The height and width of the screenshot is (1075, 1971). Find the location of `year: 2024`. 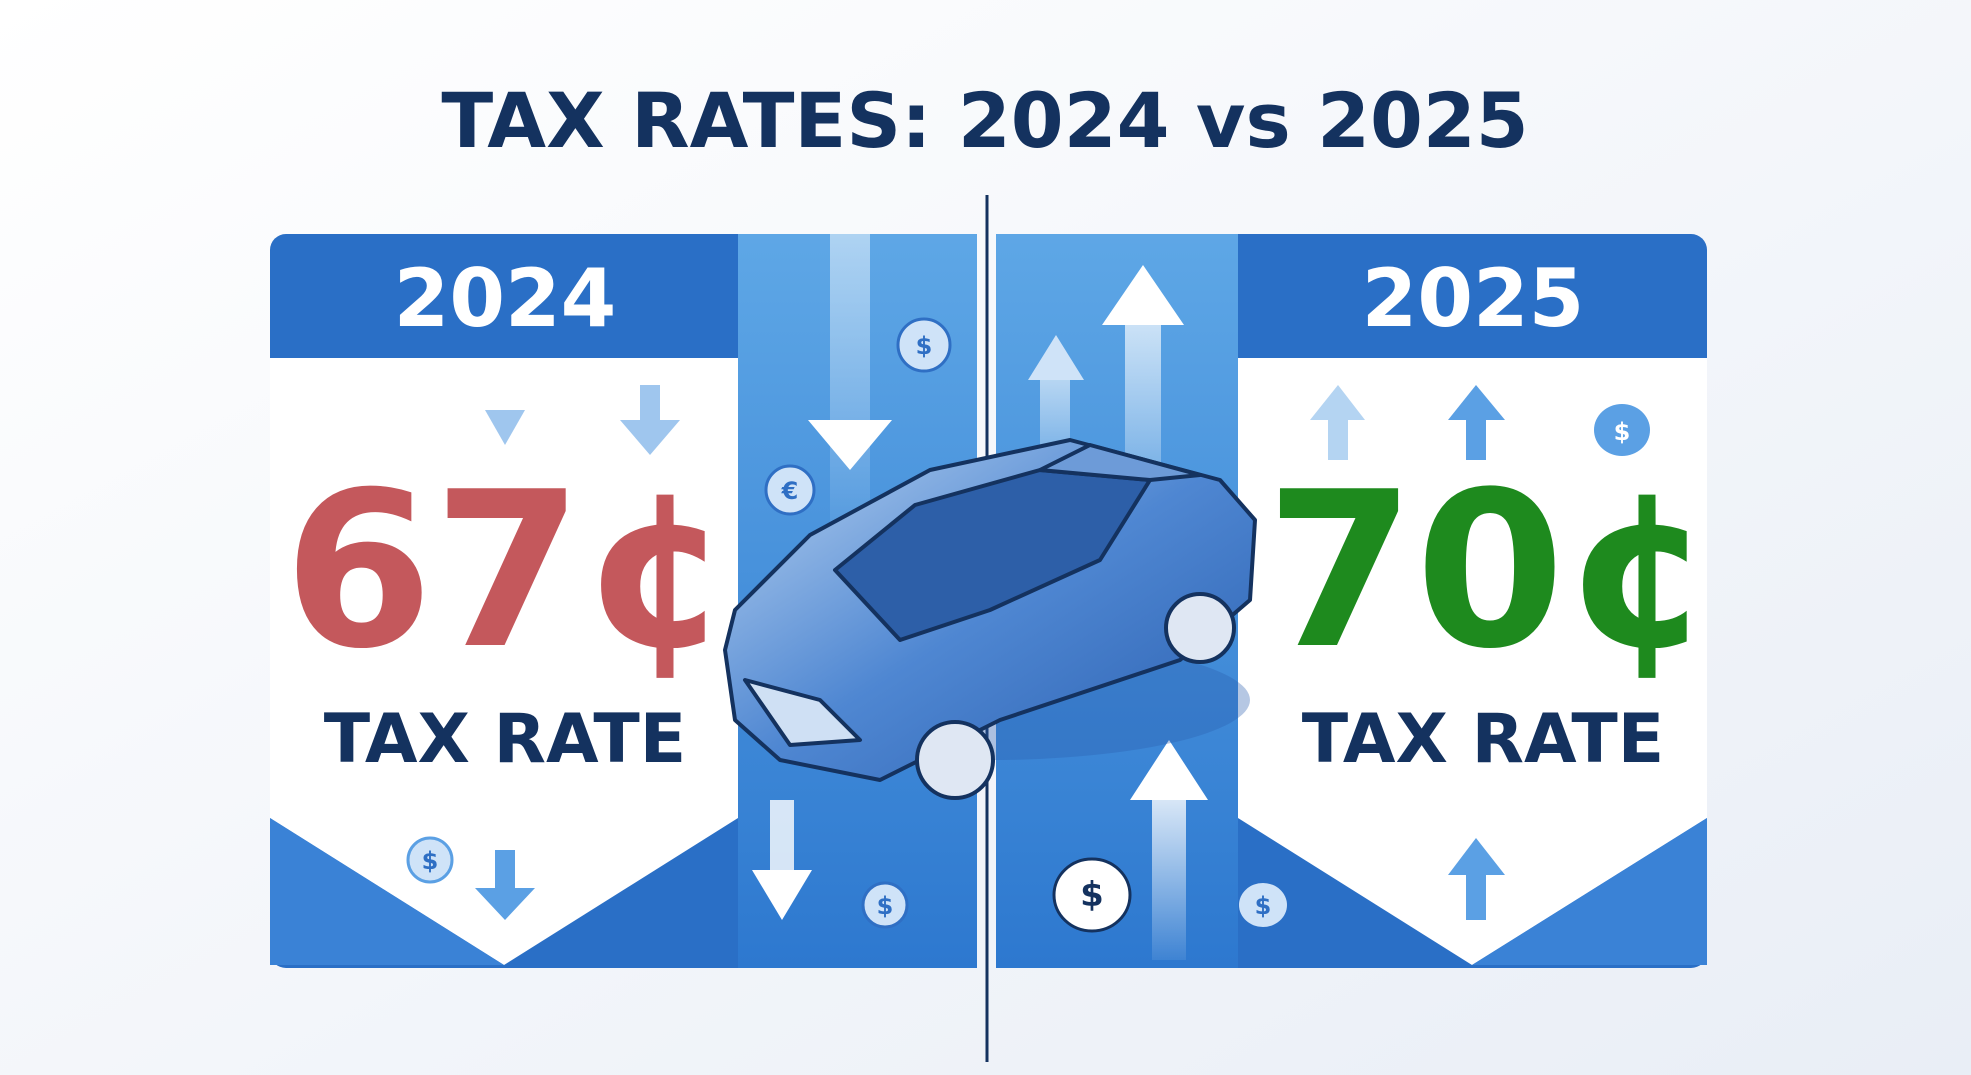

year: 2024 is located at coordinates (505, 298).